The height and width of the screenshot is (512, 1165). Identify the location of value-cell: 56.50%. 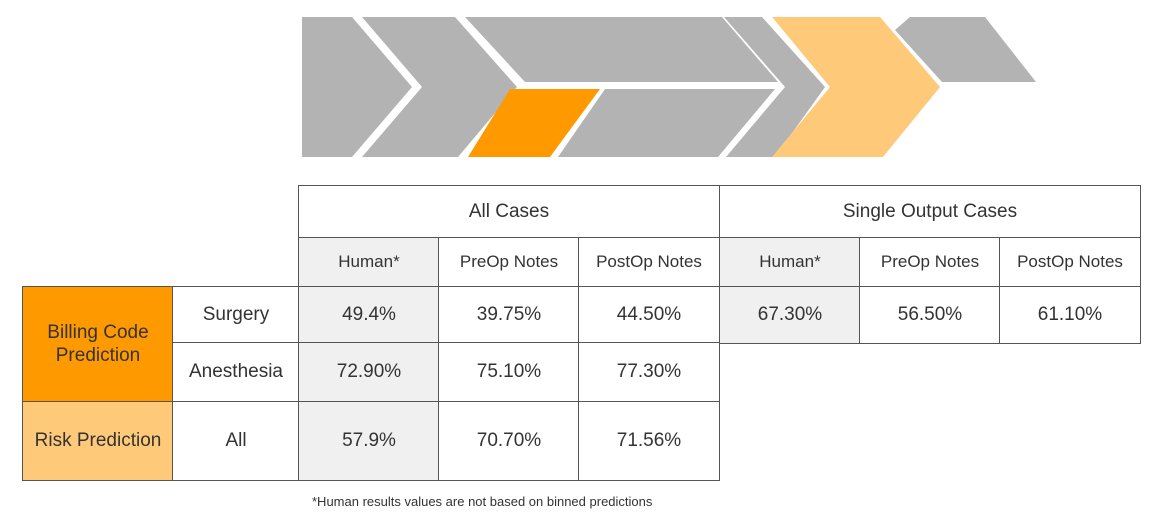
(930, 315).